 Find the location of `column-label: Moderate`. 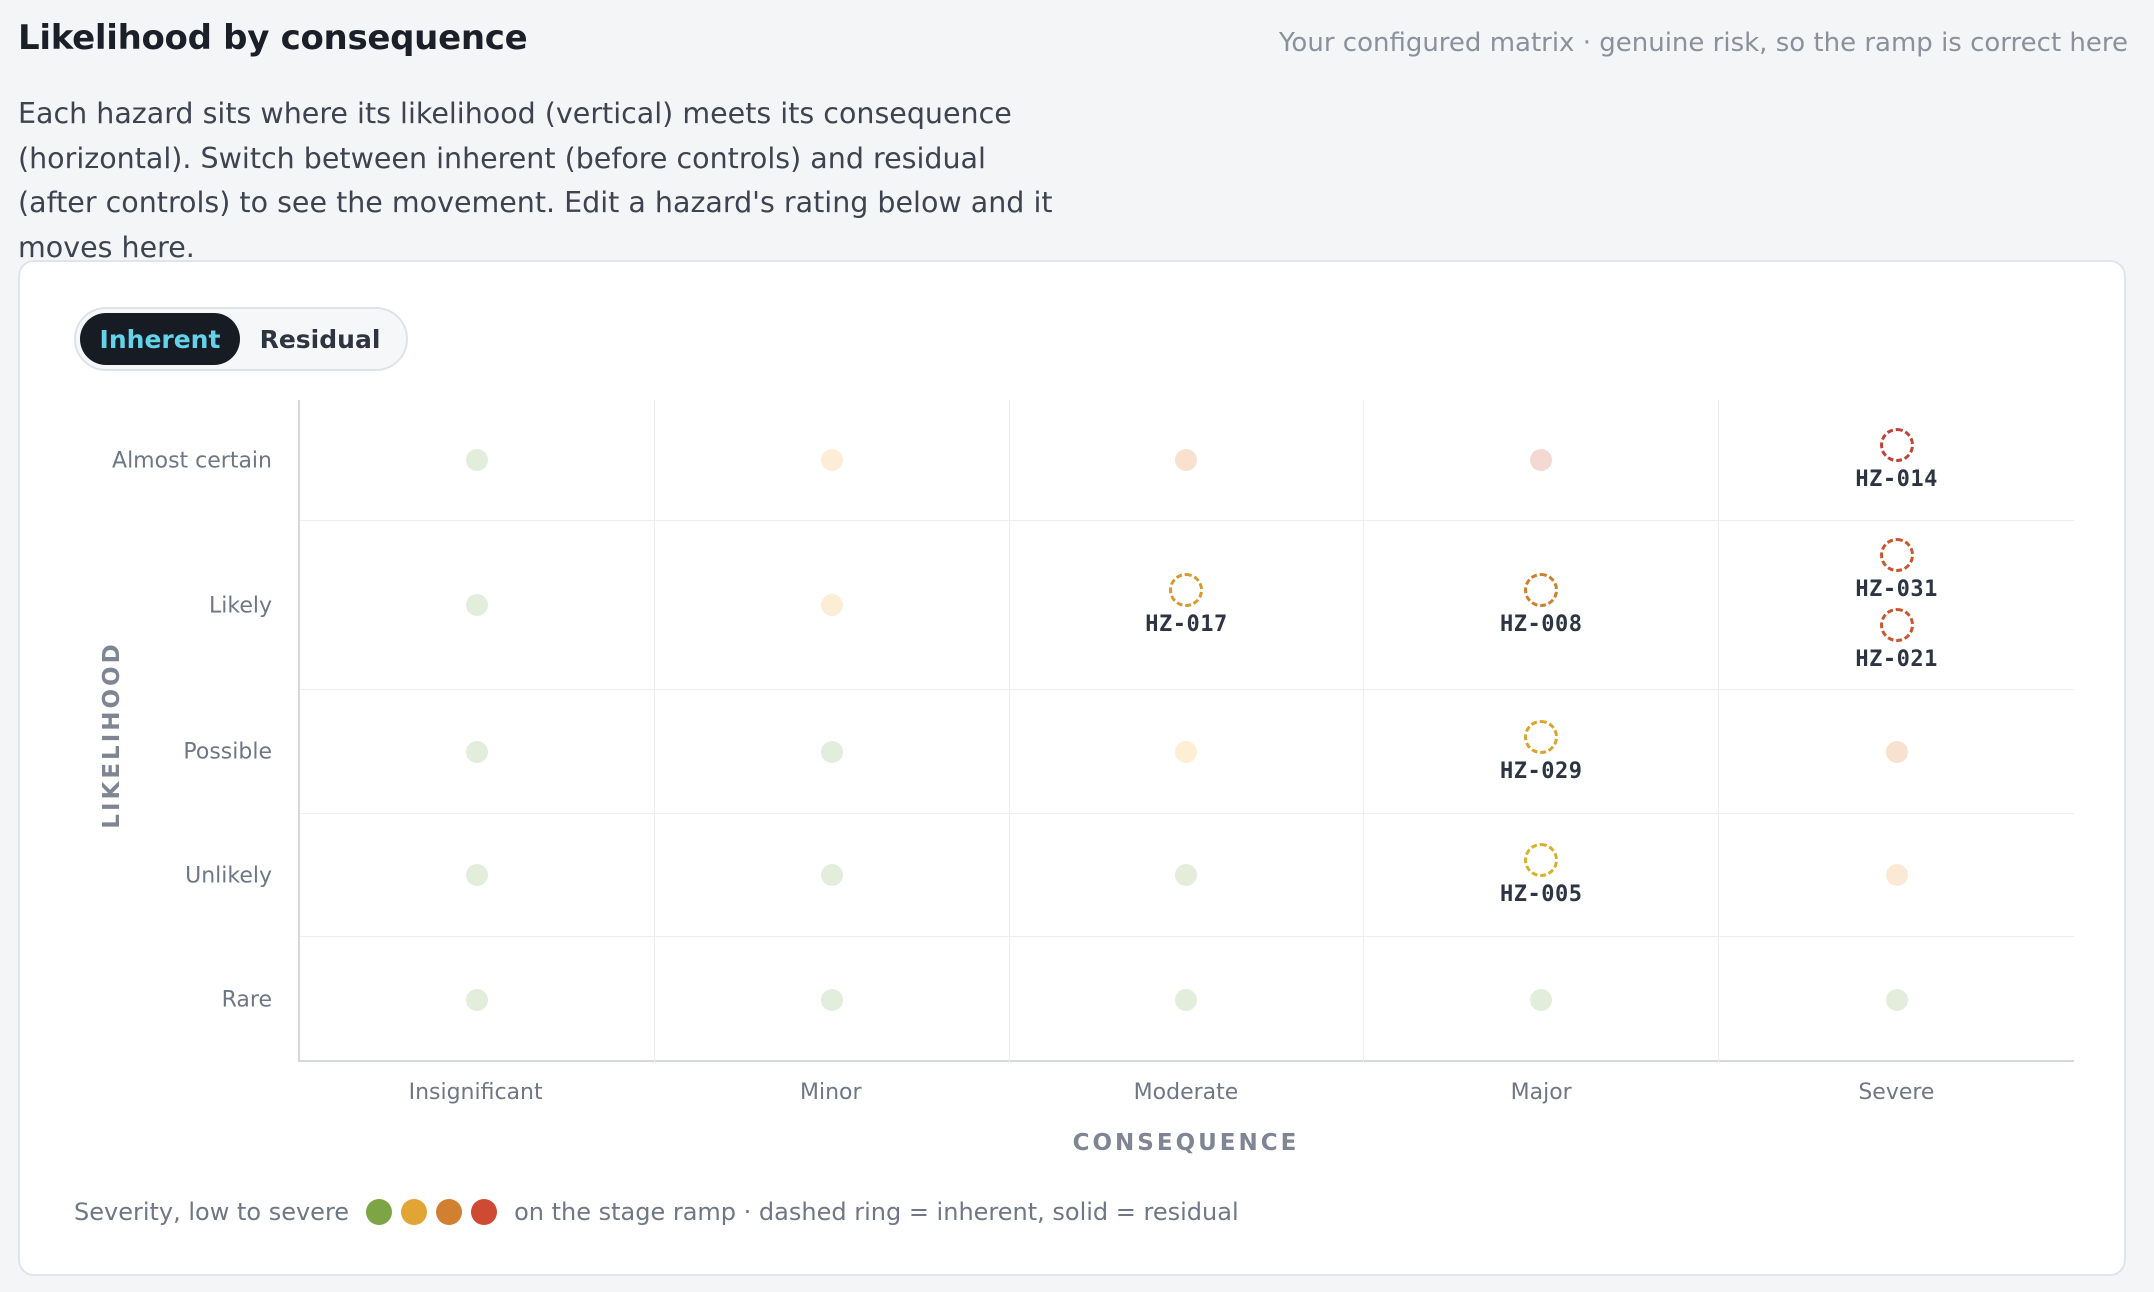

column-label: Moderate is located at coordinates (1186, 1092).